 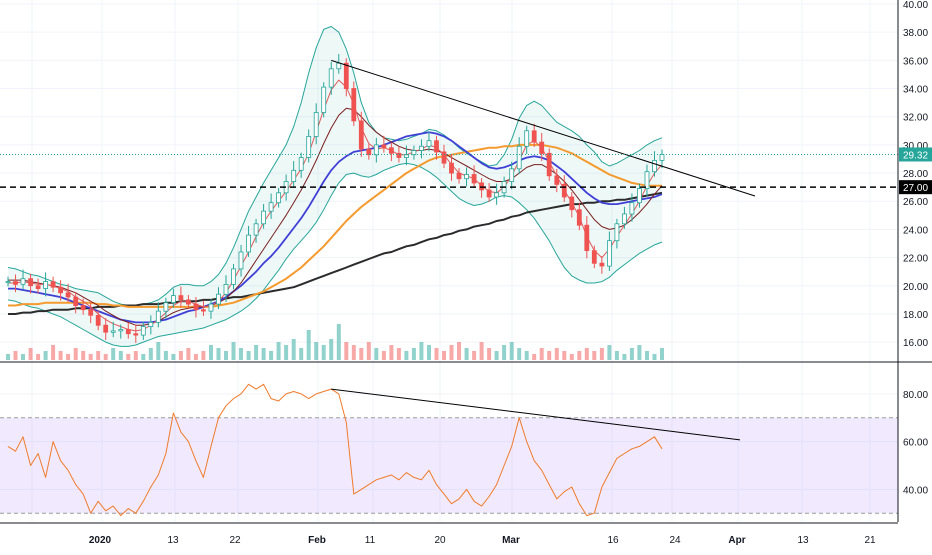 I want to click on price-tick-label: 34.00, so click(x=915, y=90).